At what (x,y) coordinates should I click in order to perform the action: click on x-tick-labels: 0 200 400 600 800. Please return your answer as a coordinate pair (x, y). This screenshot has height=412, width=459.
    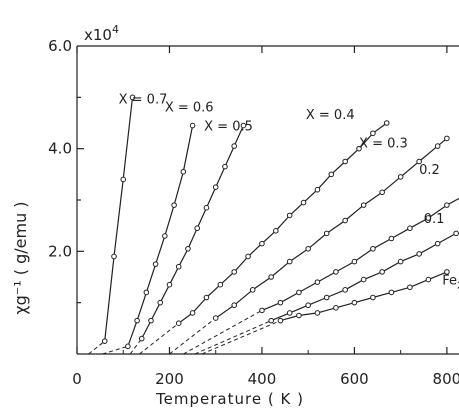
    Looking at the image, I should click on (265, 379).